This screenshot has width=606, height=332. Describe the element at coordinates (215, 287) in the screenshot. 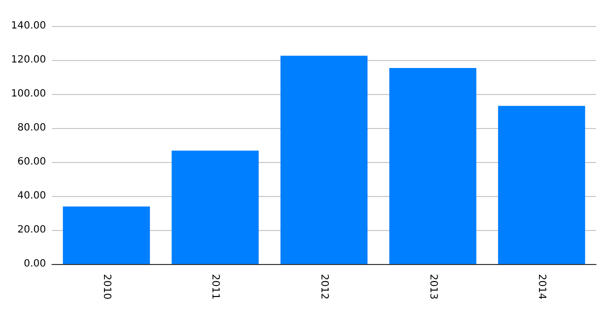

I see `x-tick-label: 2011` at that location.